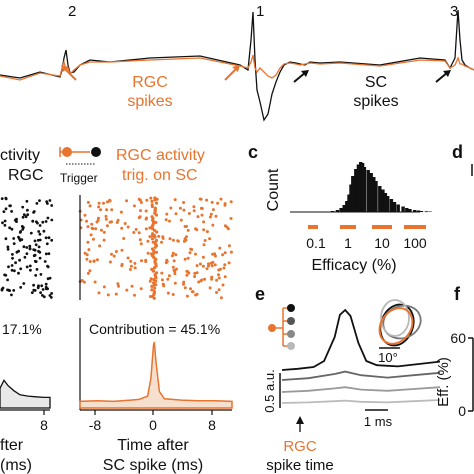 This screenshot has width=474, height=474. What do you see at coordinates (149, 101) in the screenshot?
I see `rgc-spikes-label-2: spikes` at bounding box center [149, 101].